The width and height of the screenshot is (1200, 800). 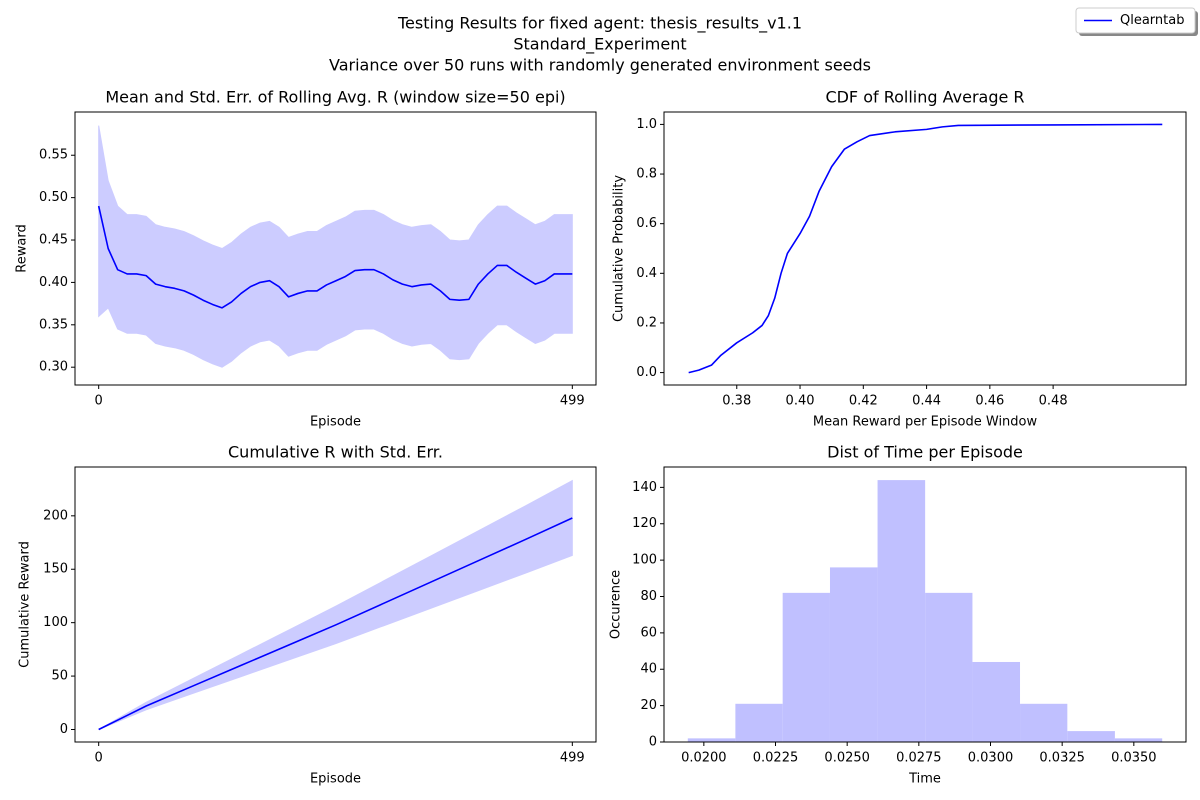 I want to click on y-tick-label: 80, so click(x=648, y=596).